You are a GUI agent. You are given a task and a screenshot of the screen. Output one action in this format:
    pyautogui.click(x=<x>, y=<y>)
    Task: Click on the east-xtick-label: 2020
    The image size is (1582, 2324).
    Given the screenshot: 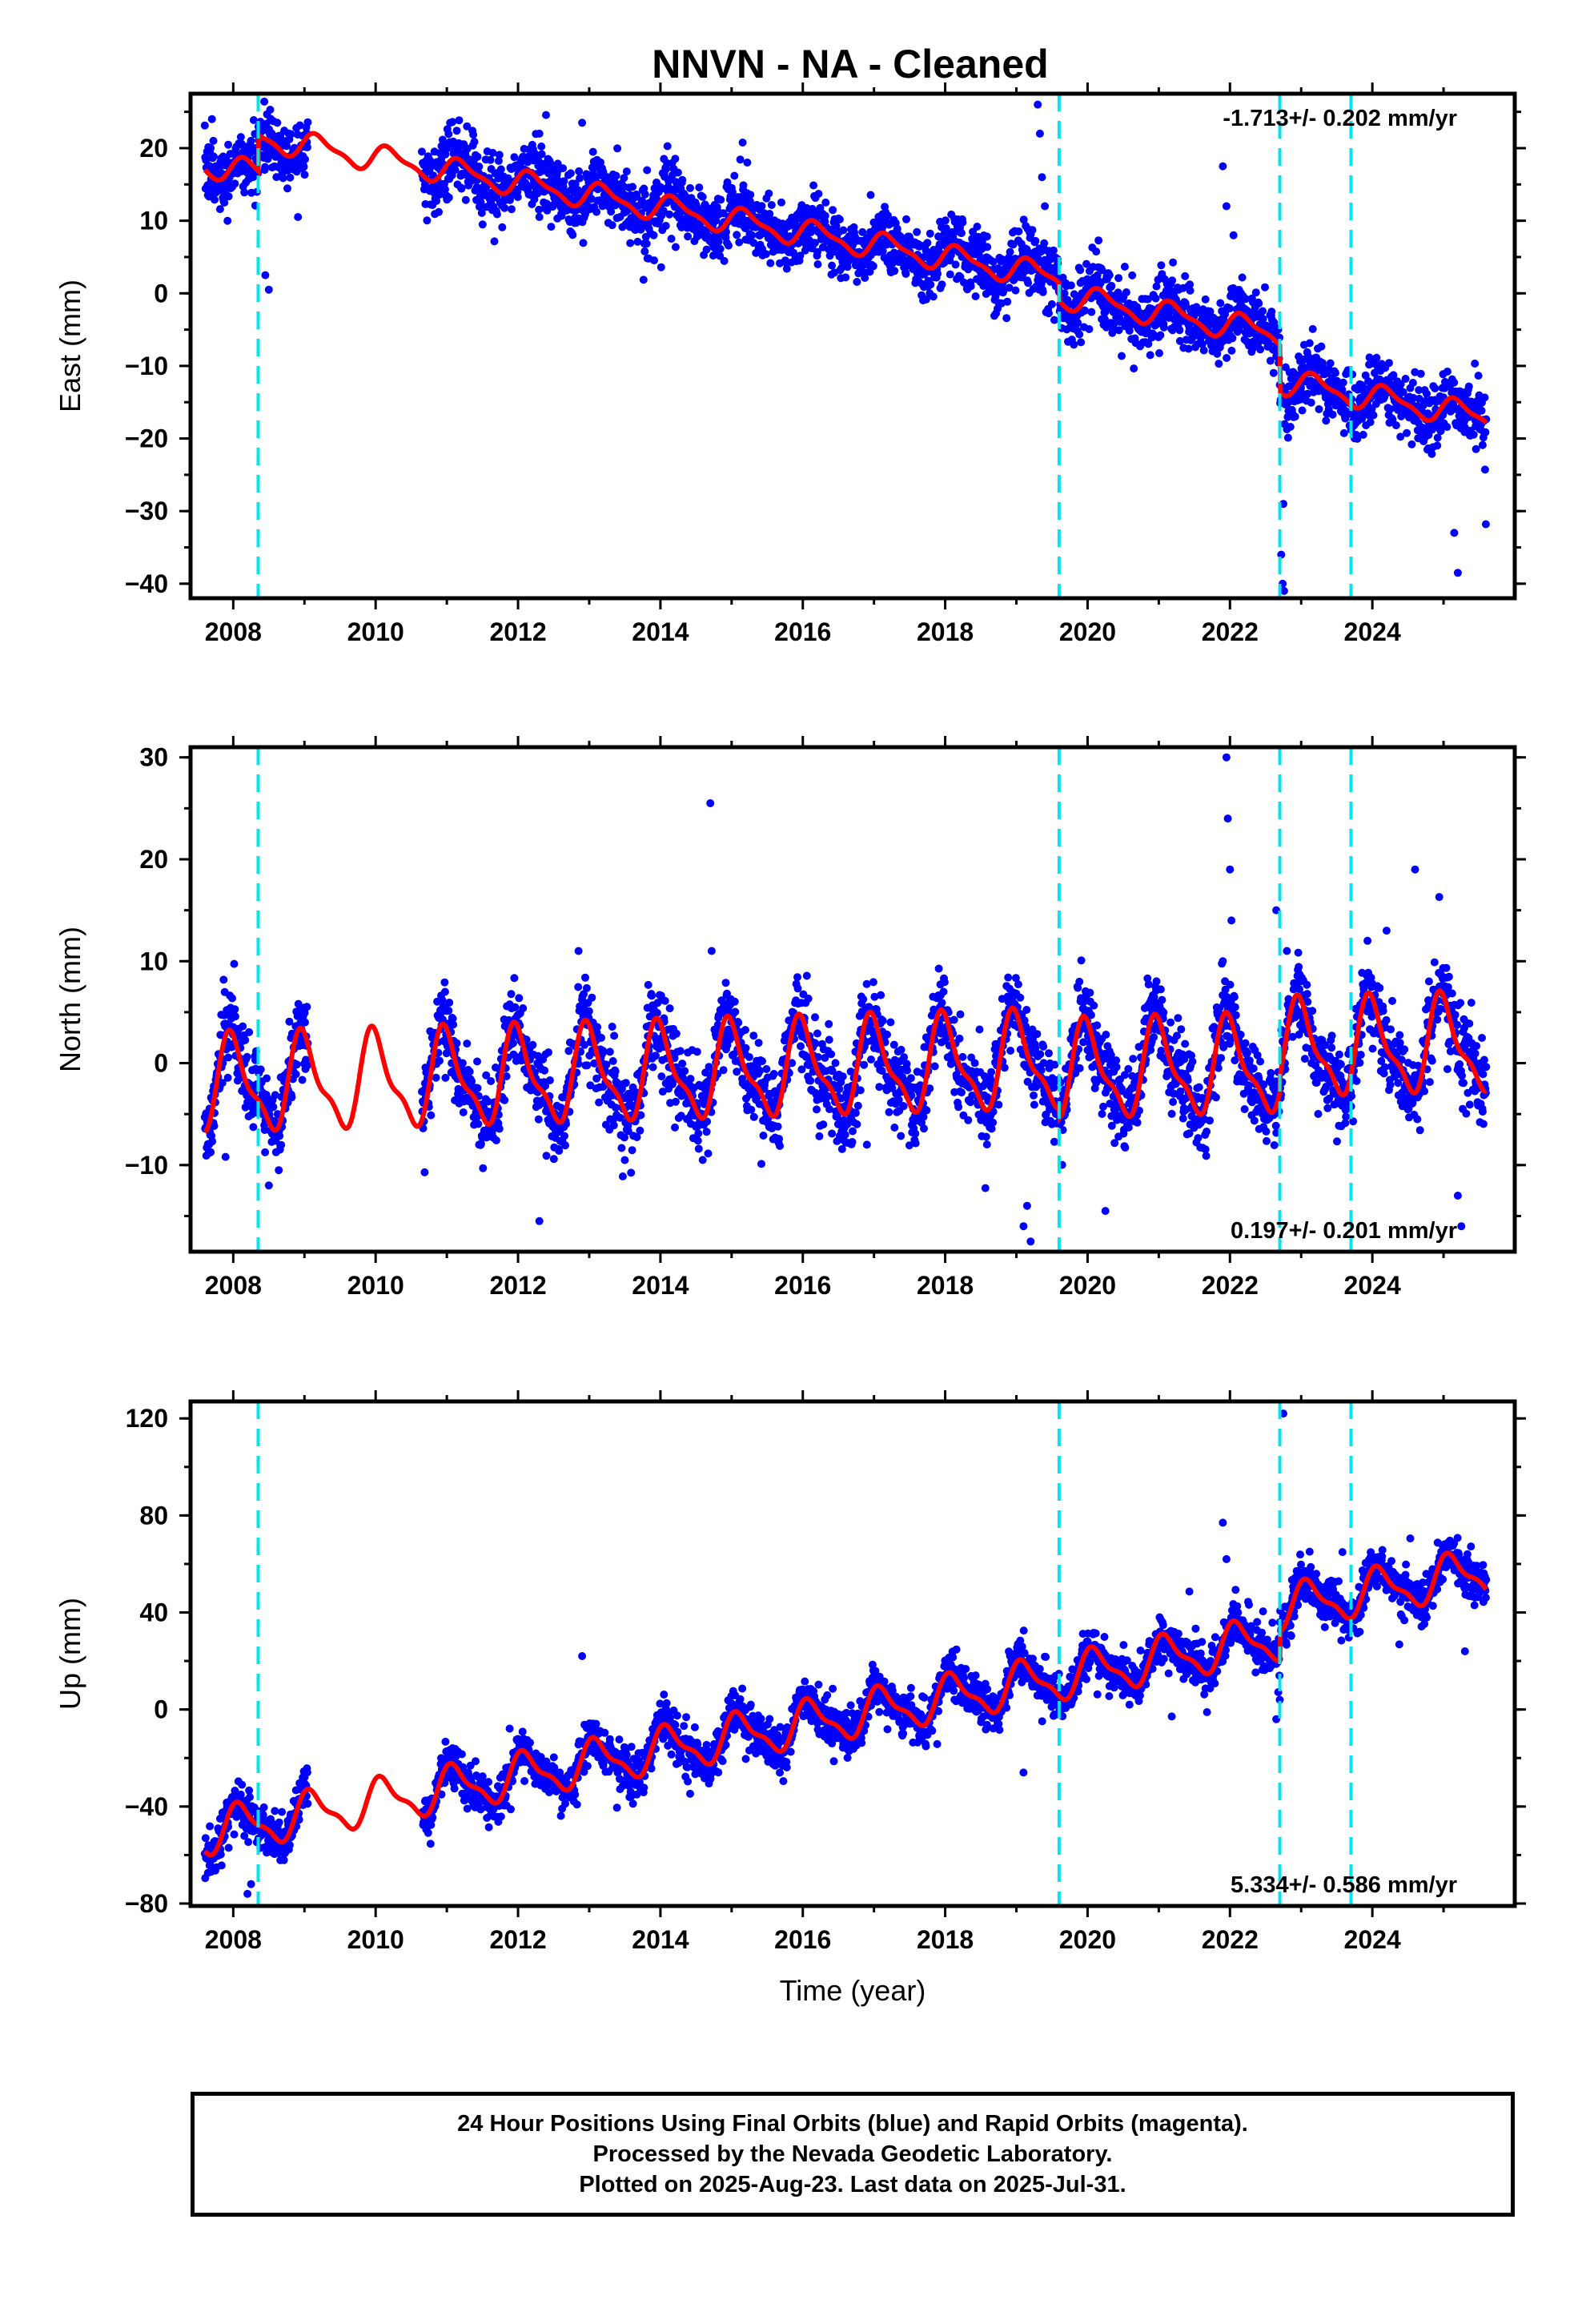 What is the action you would take?
    pyautogui.click(x=1087, y=631)
    